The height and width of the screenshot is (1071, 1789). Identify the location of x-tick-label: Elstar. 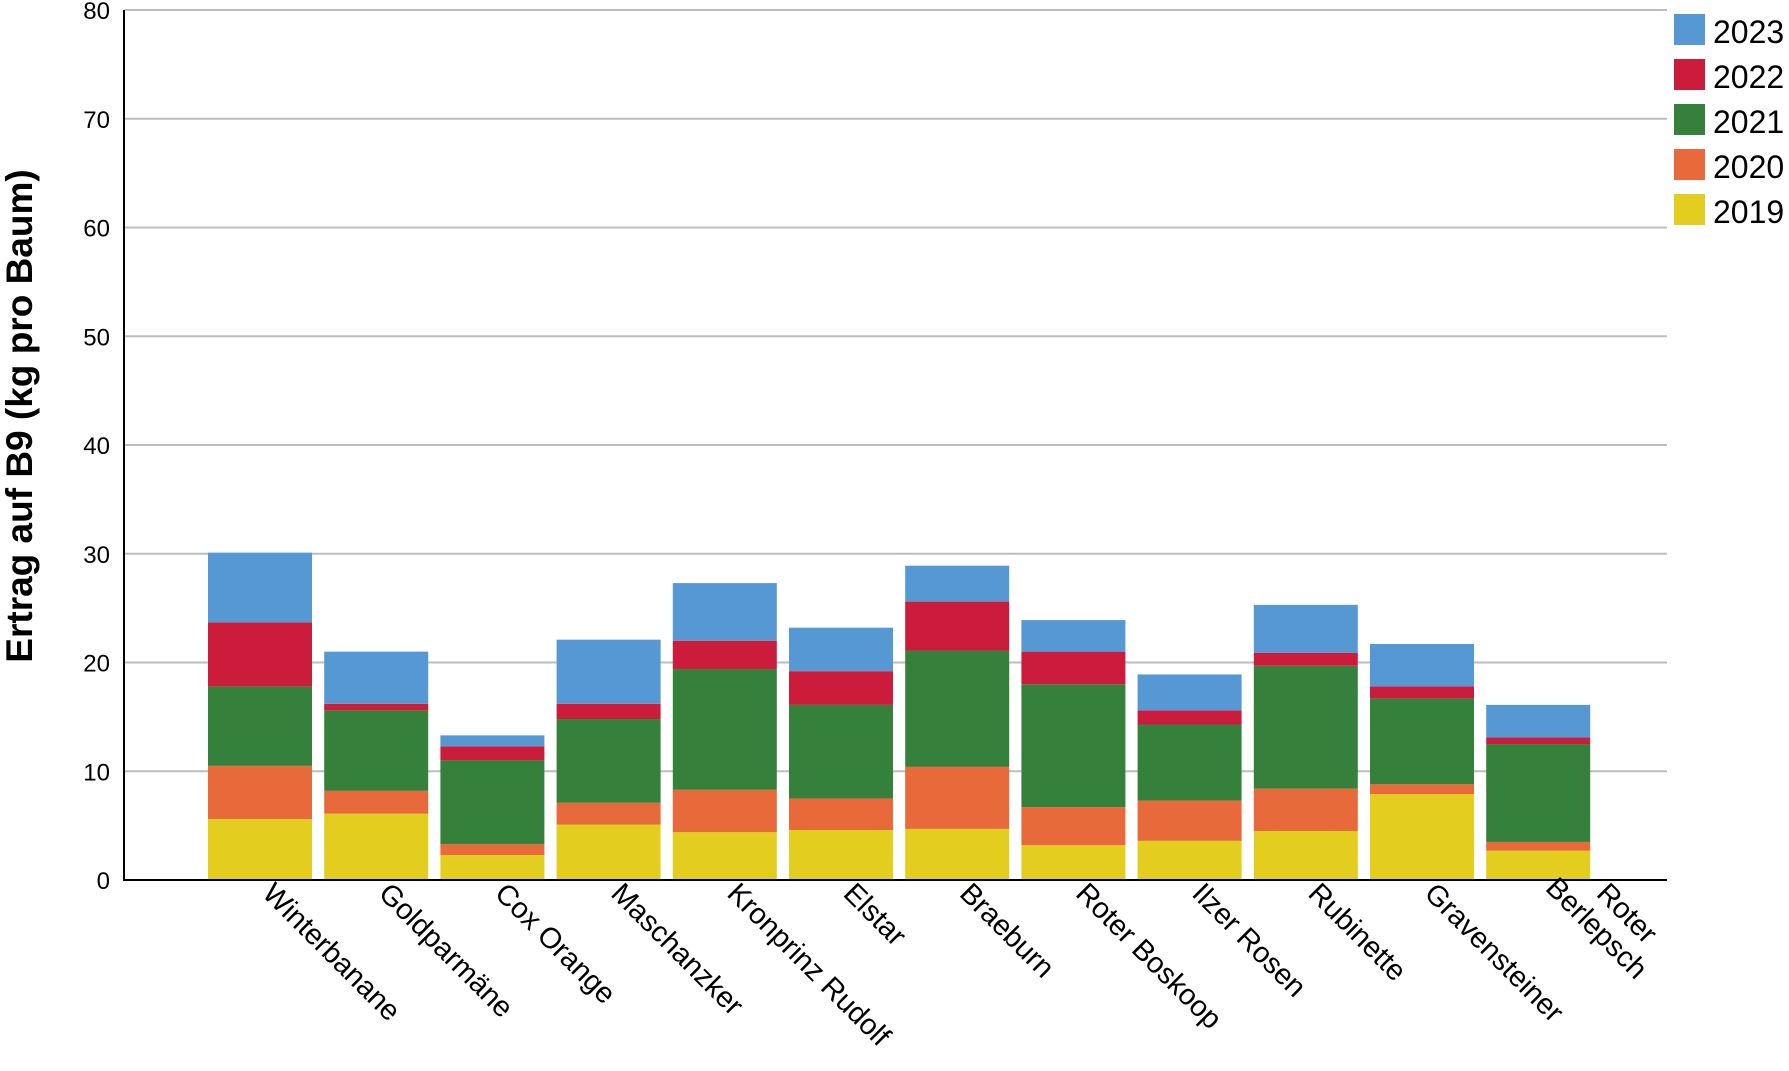
(874, 914).